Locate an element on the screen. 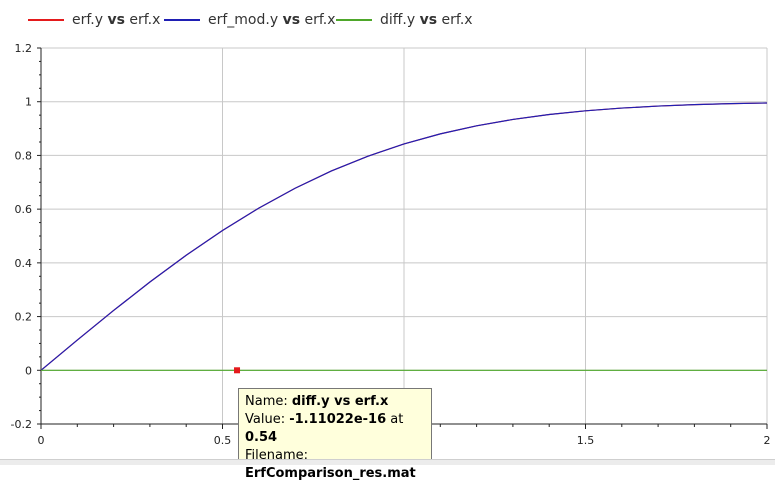  y-tick-label-2: 0.2 is located at coordinates (24, 317).